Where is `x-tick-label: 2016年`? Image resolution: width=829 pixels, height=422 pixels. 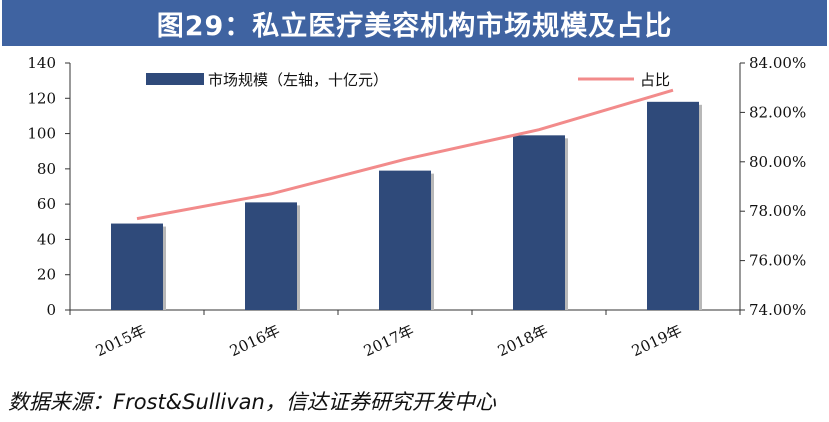
x-tick-label: 2016年 is located at coordinates (255, 340).